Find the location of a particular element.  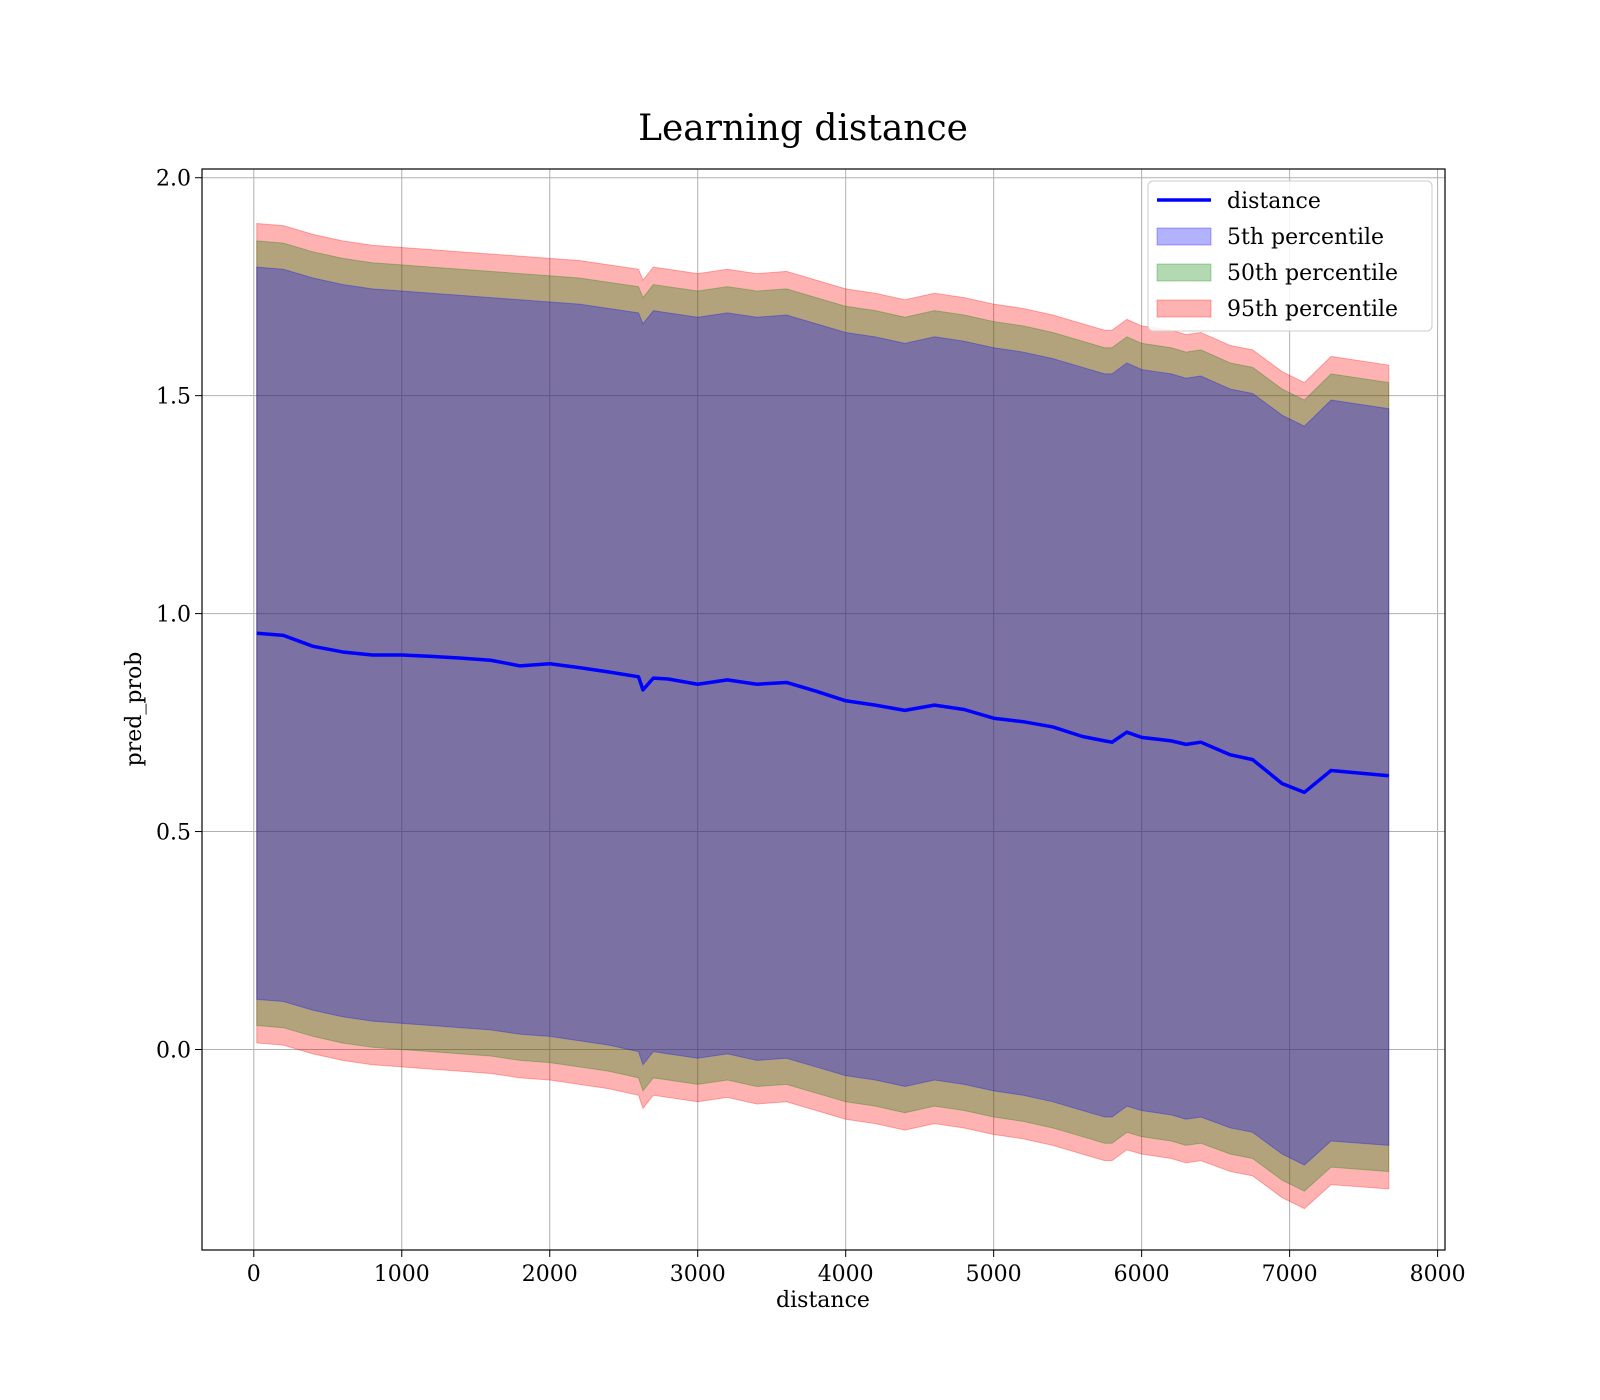

legend-label-50th-percentile: 50th percentile is located at coordinates (1312, 273).